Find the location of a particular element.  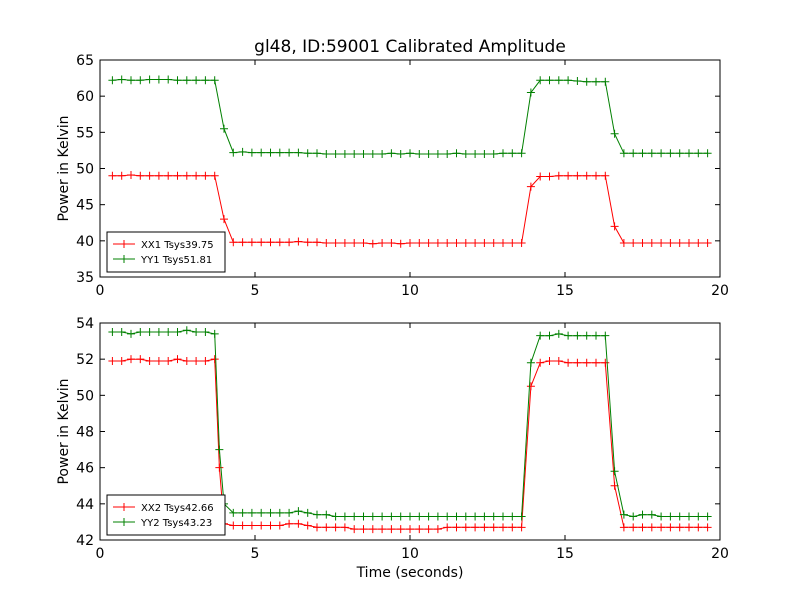

legend-label: XX1 Tsys39.75 is located at coordinates (177, 245).